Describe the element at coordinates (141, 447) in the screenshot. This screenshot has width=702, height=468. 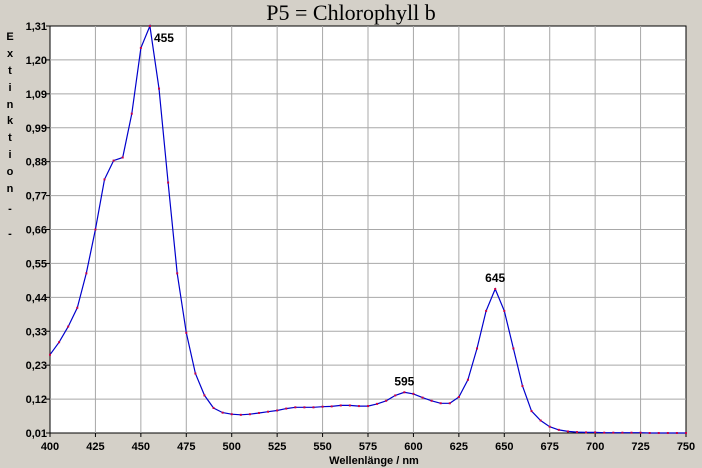
I see `x-tick-label: 450` at that location.